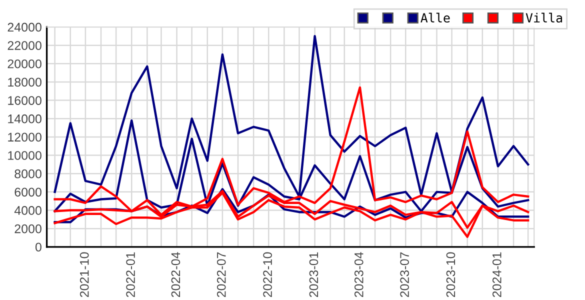 Image resolution: width=585 pixels, height=300 pixels. I want to click on y-tick-label: 14000, so click(25, 119).